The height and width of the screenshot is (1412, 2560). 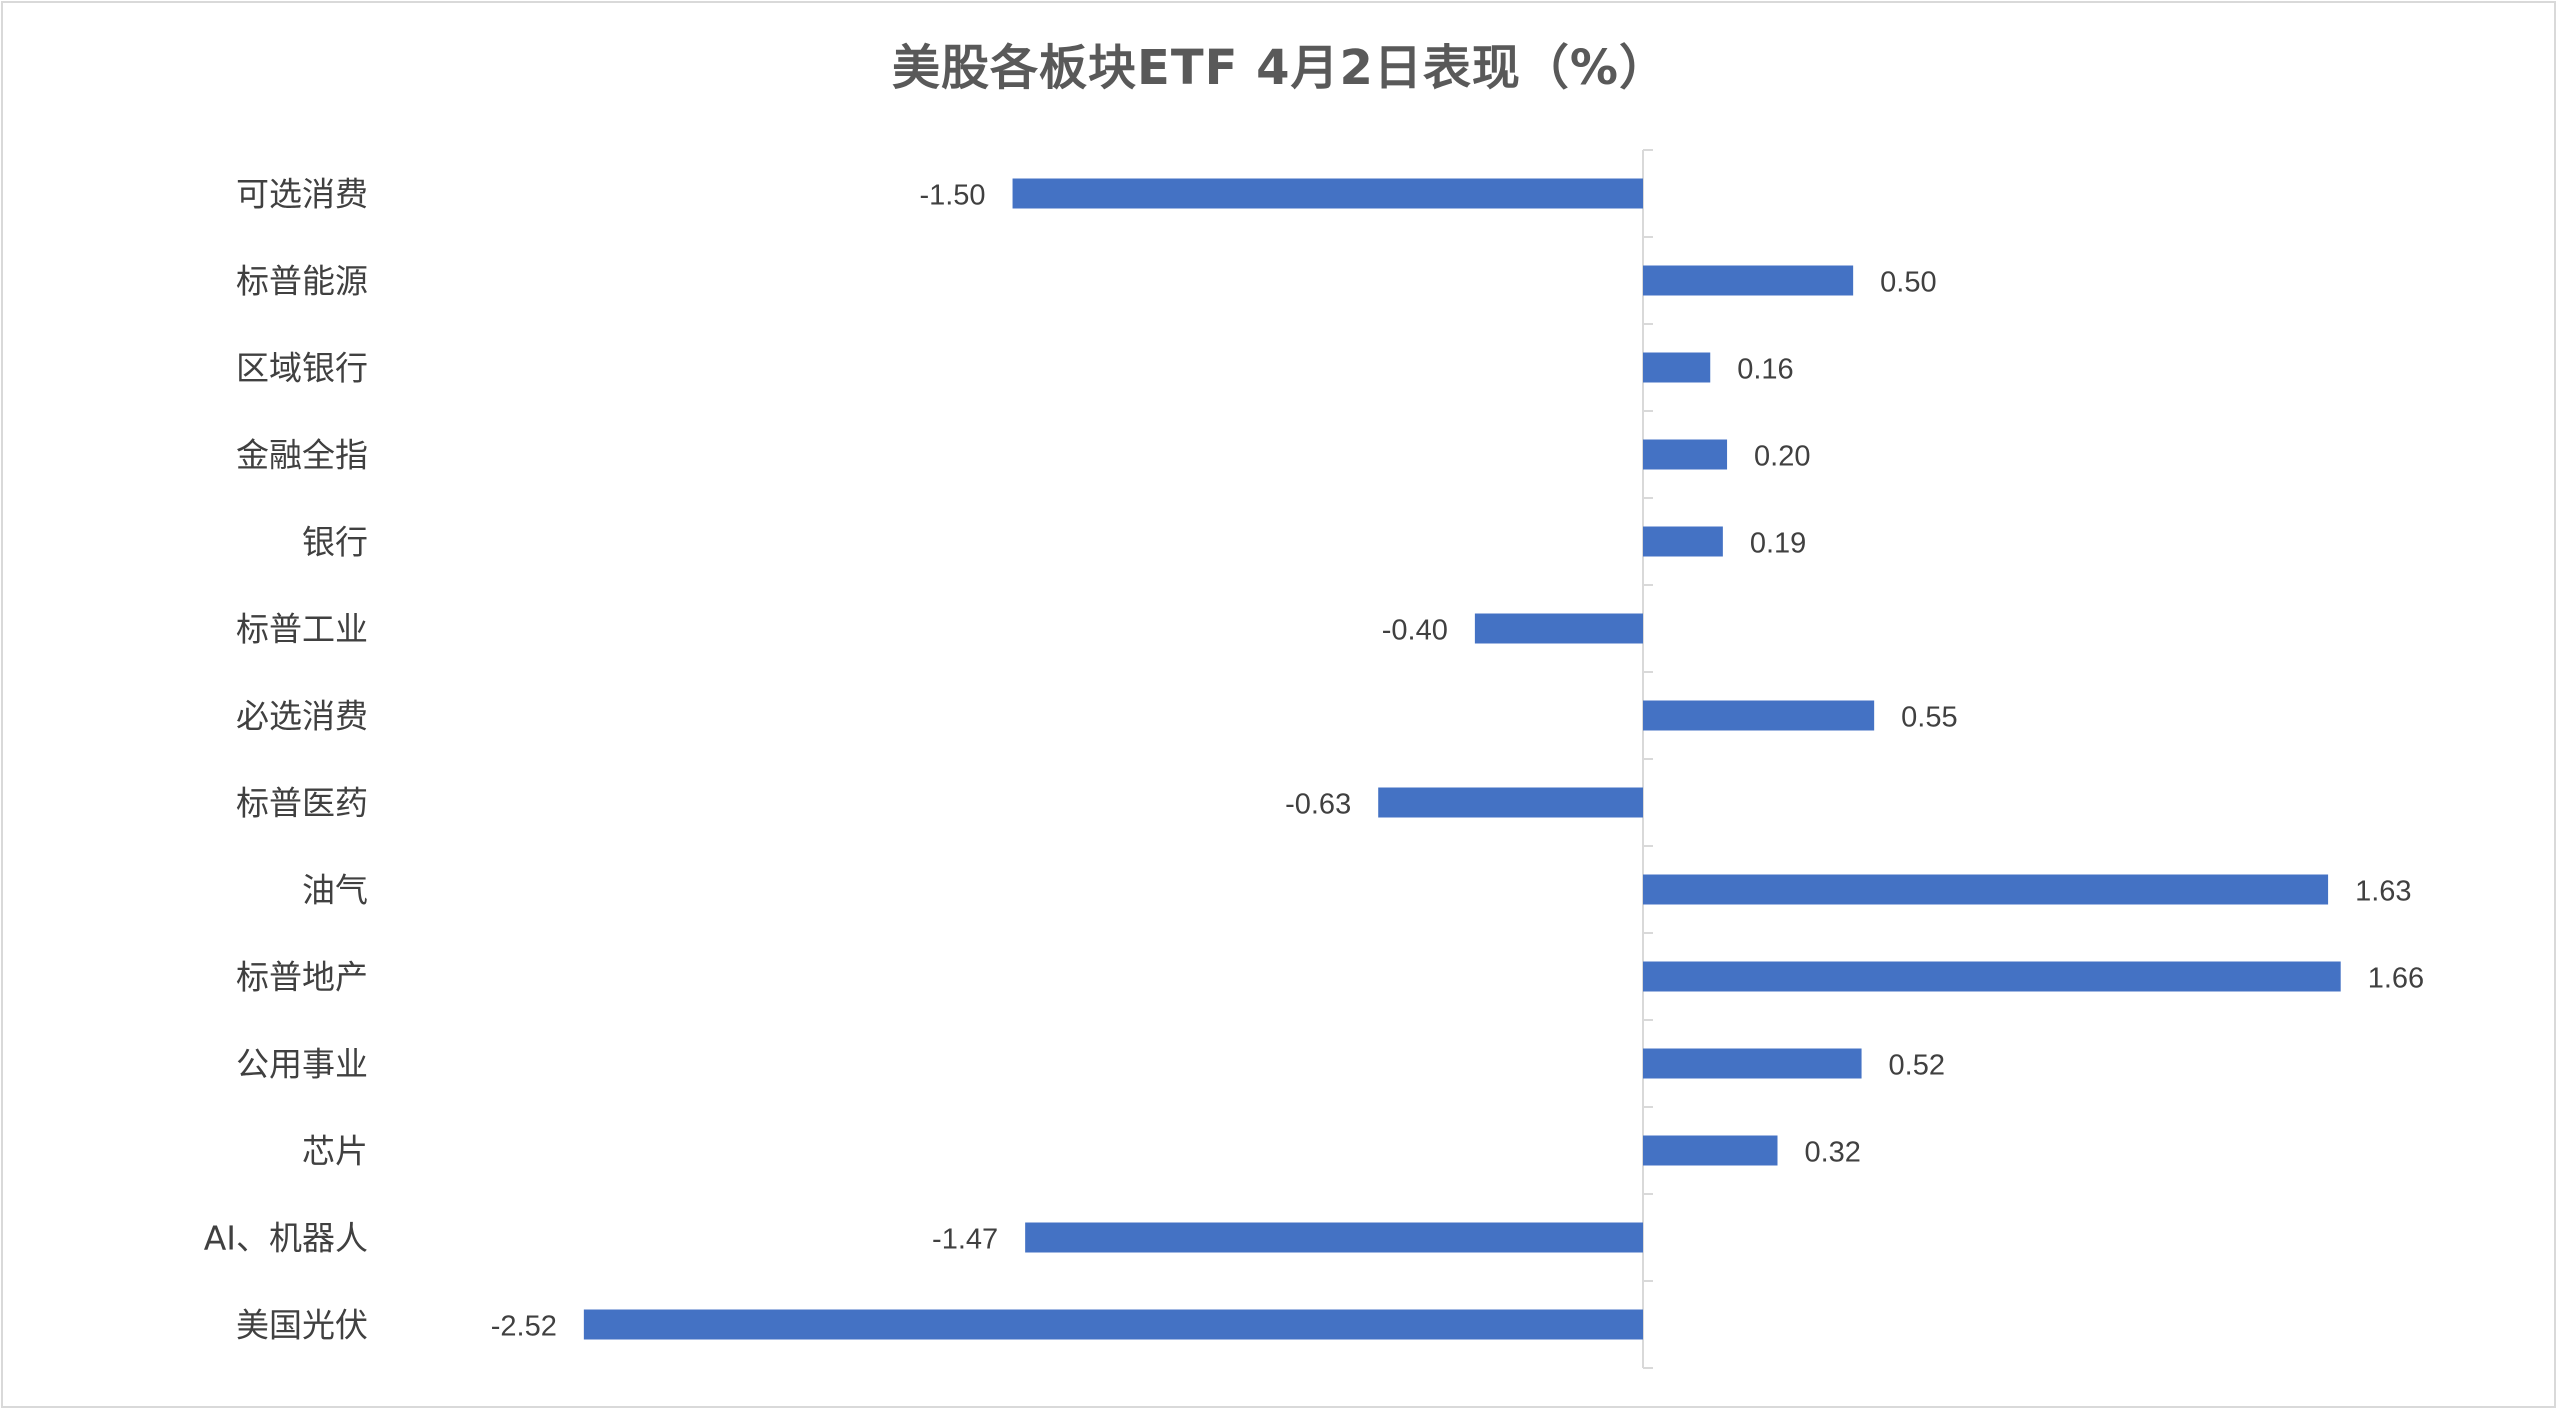 What do you see at coordinates (302, 803) in the screenshot?
I see `category-label: 标普医药` at bounding box center [302, 803].